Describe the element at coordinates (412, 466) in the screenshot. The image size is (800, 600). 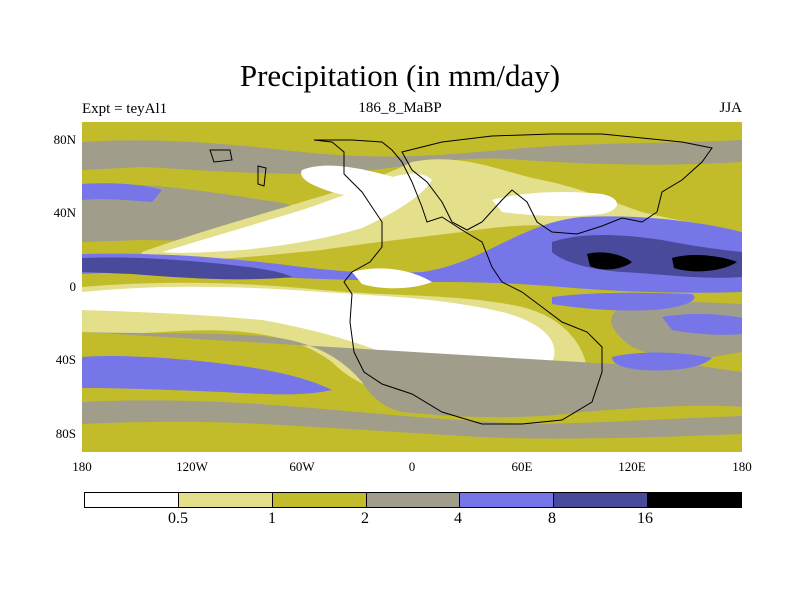
I see `lon-tick-0: 0` at that location.